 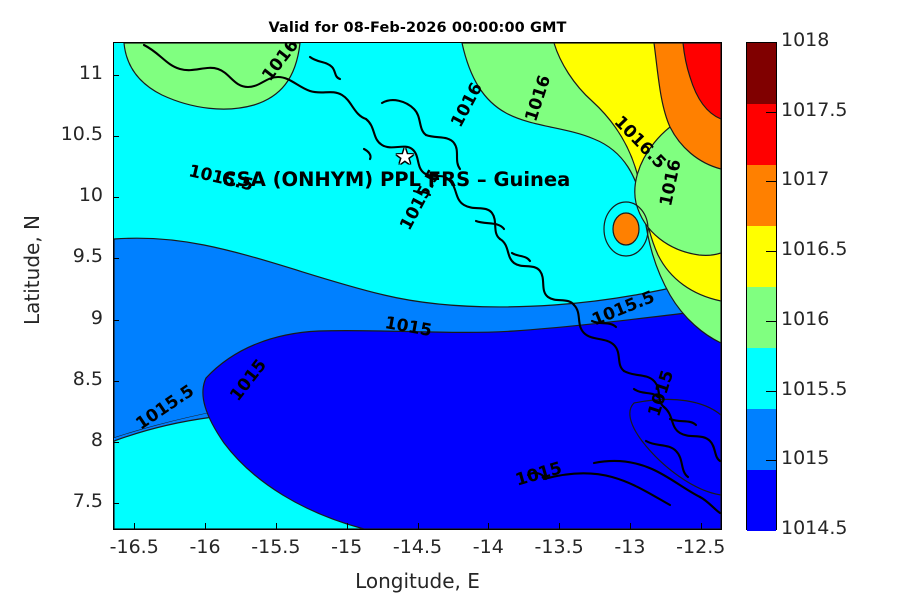 What do you see at coordinates (96, 317) in the screenshot?
I see `y-tick-label: 9` at bounding box center [96, 317].